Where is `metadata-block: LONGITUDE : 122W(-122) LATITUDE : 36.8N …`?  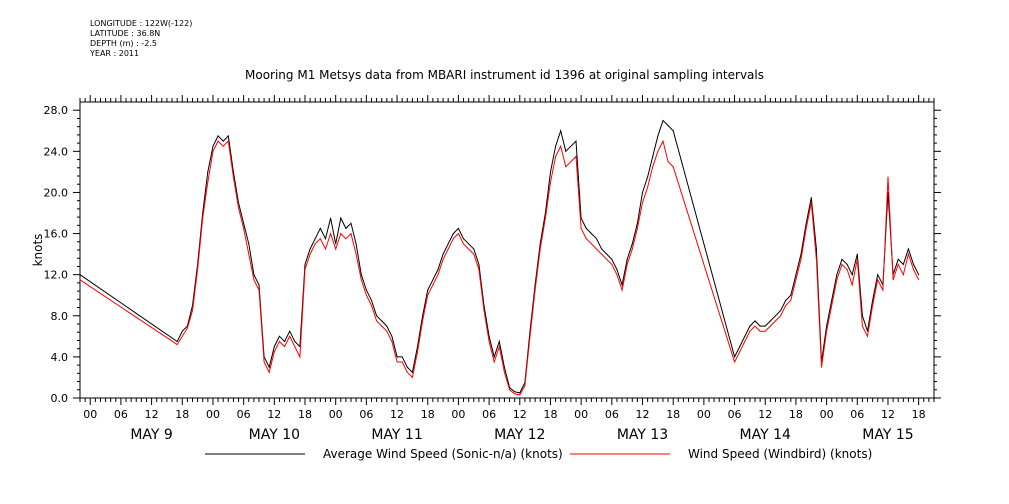
metadata-block: LONGITUDE : 122W(-122) LATITUDE : 36.8N … is located at coordinates (141, 39).